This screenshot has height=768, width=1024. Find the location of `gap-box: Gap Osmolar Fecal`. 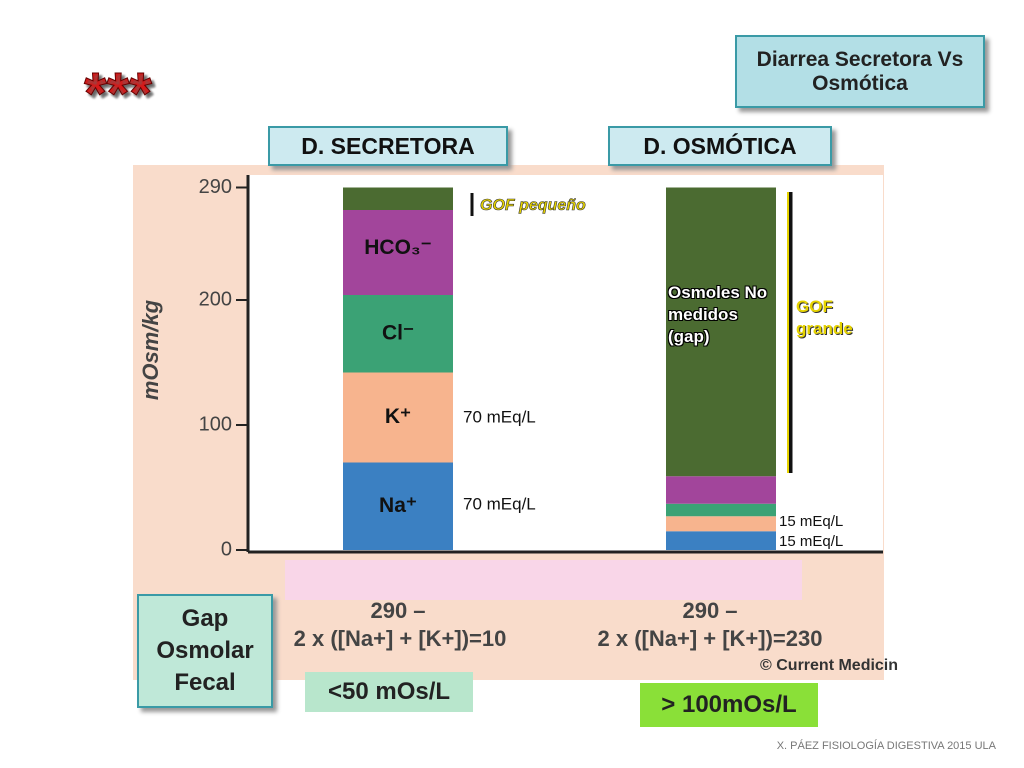

gap-box: Gap Osmolar Fecal is located at coordinates (205, 651).